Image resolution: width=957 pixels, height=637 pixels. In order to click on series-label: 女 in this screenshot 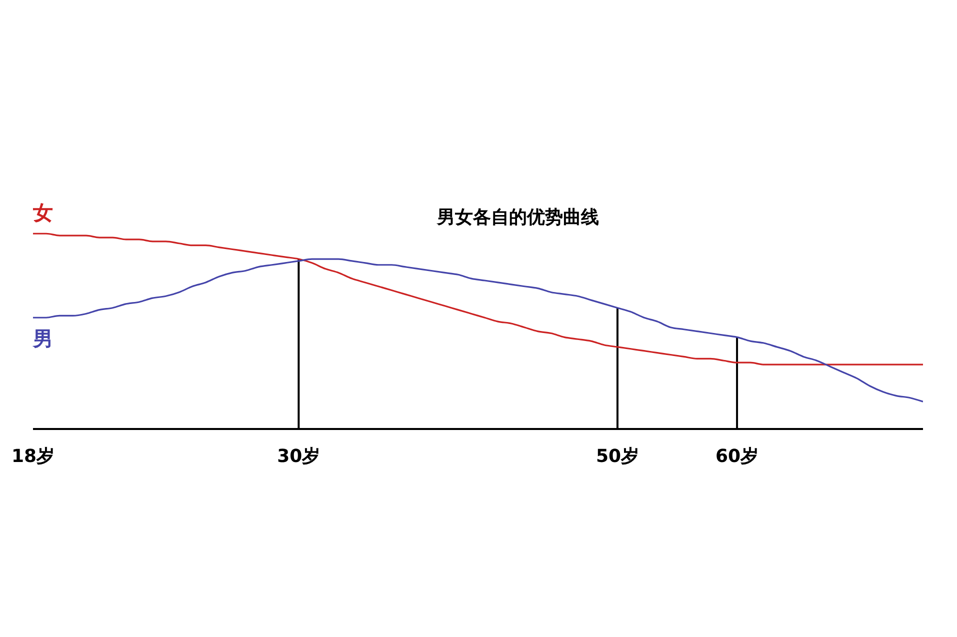, I will do `click(42, 212)`.